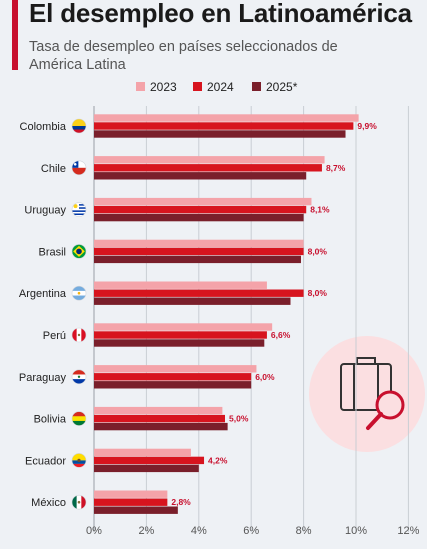 The image size is (427, 549). I want to click on data-label: 8,7%, so click(336, 168).